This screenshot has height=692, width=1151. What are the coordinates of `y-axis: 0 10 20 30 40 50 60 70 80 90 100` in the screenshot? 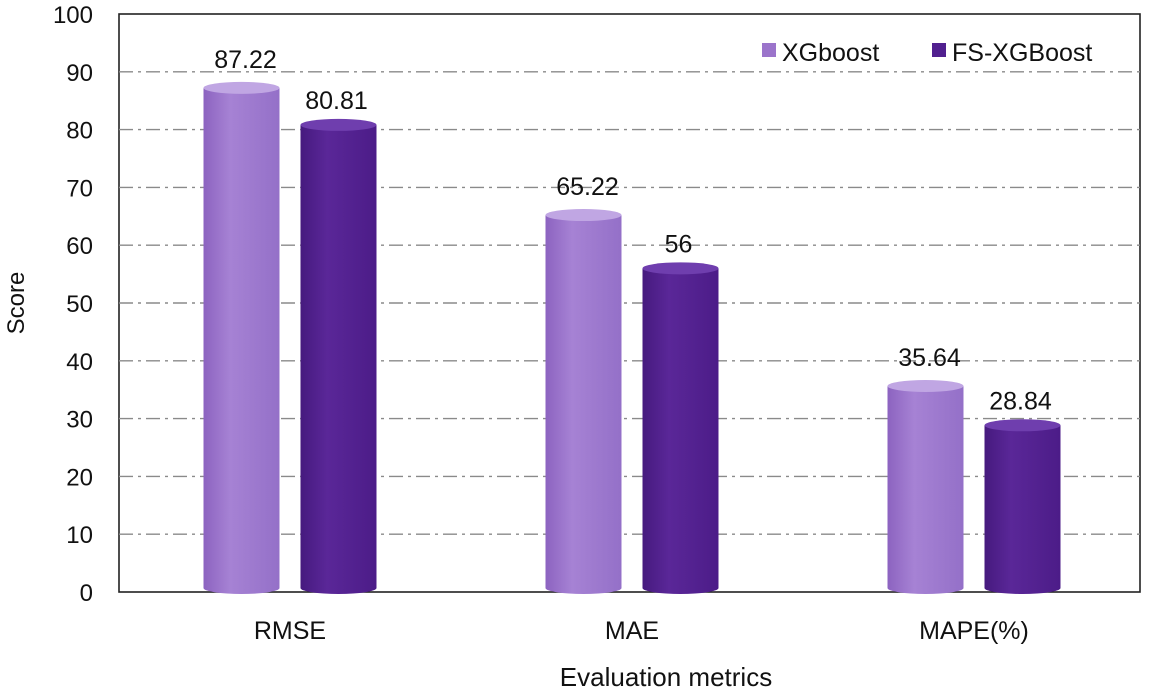 It's located at (73, 304).